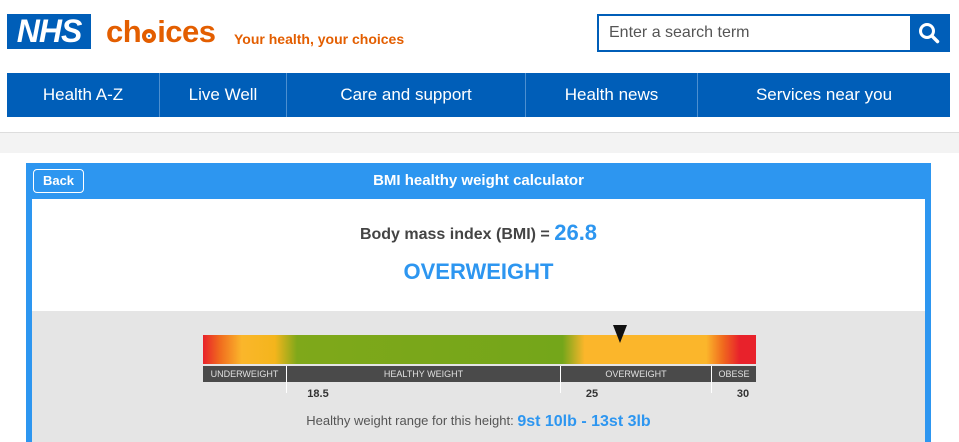 Image resolution: width=959 pixels, height=442 pixels. What do you see at coordinates (149, 36) in the screenshot?
I see `choices-o-icon` at bounding box center [149, 36].